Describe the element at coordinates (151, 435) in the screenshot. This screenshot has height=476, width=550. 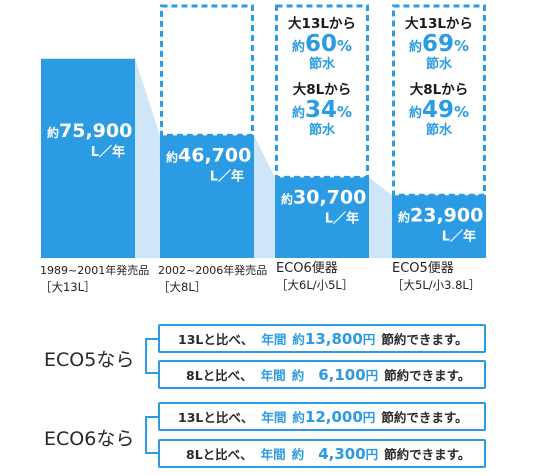
I see `eco6-bracket` at that location.